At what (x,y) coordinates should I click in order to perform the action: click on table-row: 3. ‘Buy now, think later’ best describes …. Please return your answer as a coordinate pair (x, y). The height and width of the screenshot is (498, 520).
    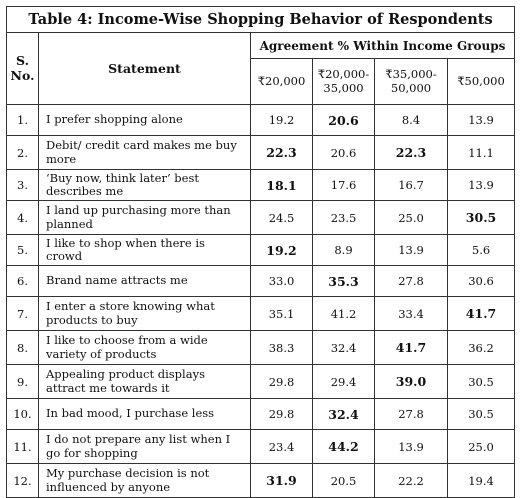
    Looking at the image, I should click on (261, 185).